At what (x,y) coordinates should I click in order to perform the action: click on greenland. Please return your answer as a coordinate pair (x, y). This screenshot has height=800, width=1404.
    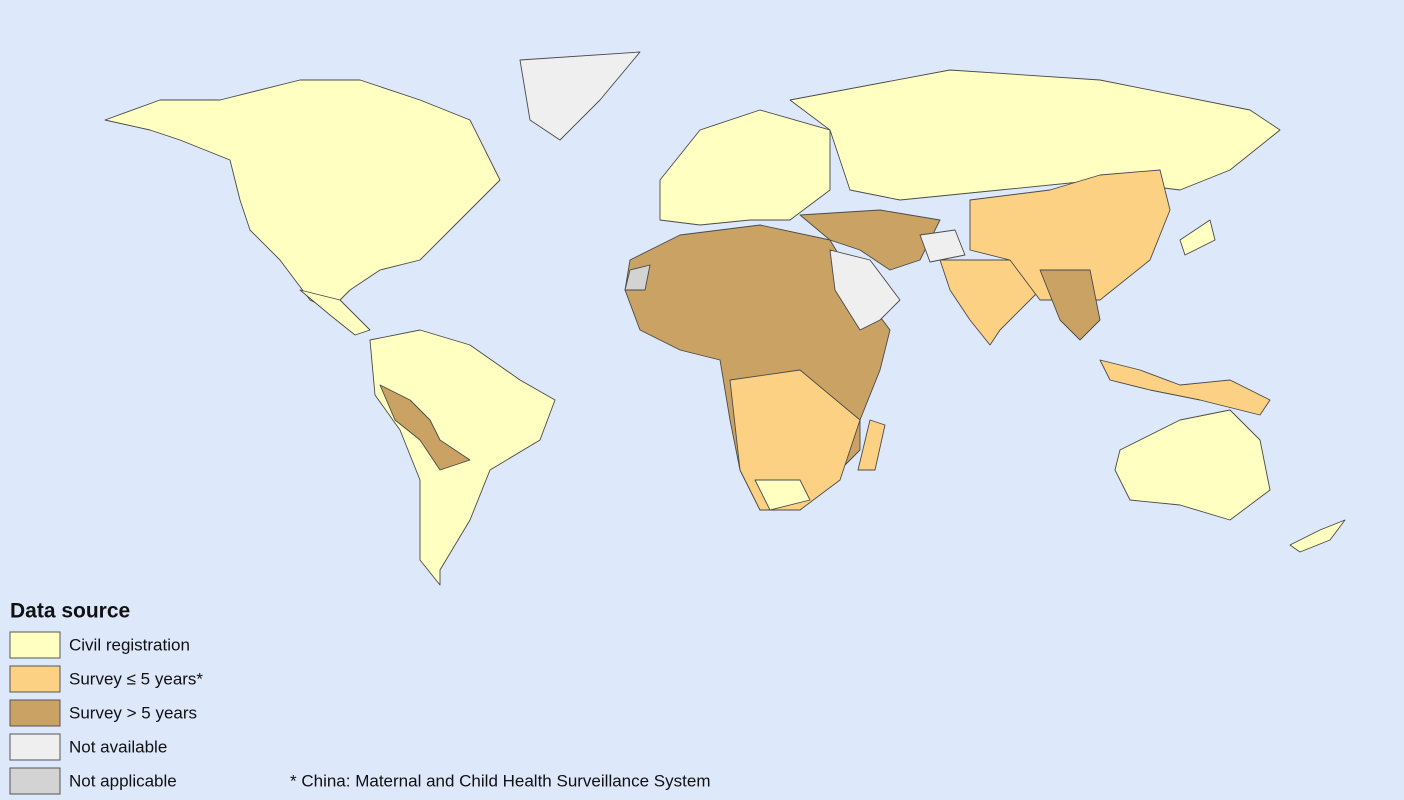
    Looking at the image, I should click on (580, 96).